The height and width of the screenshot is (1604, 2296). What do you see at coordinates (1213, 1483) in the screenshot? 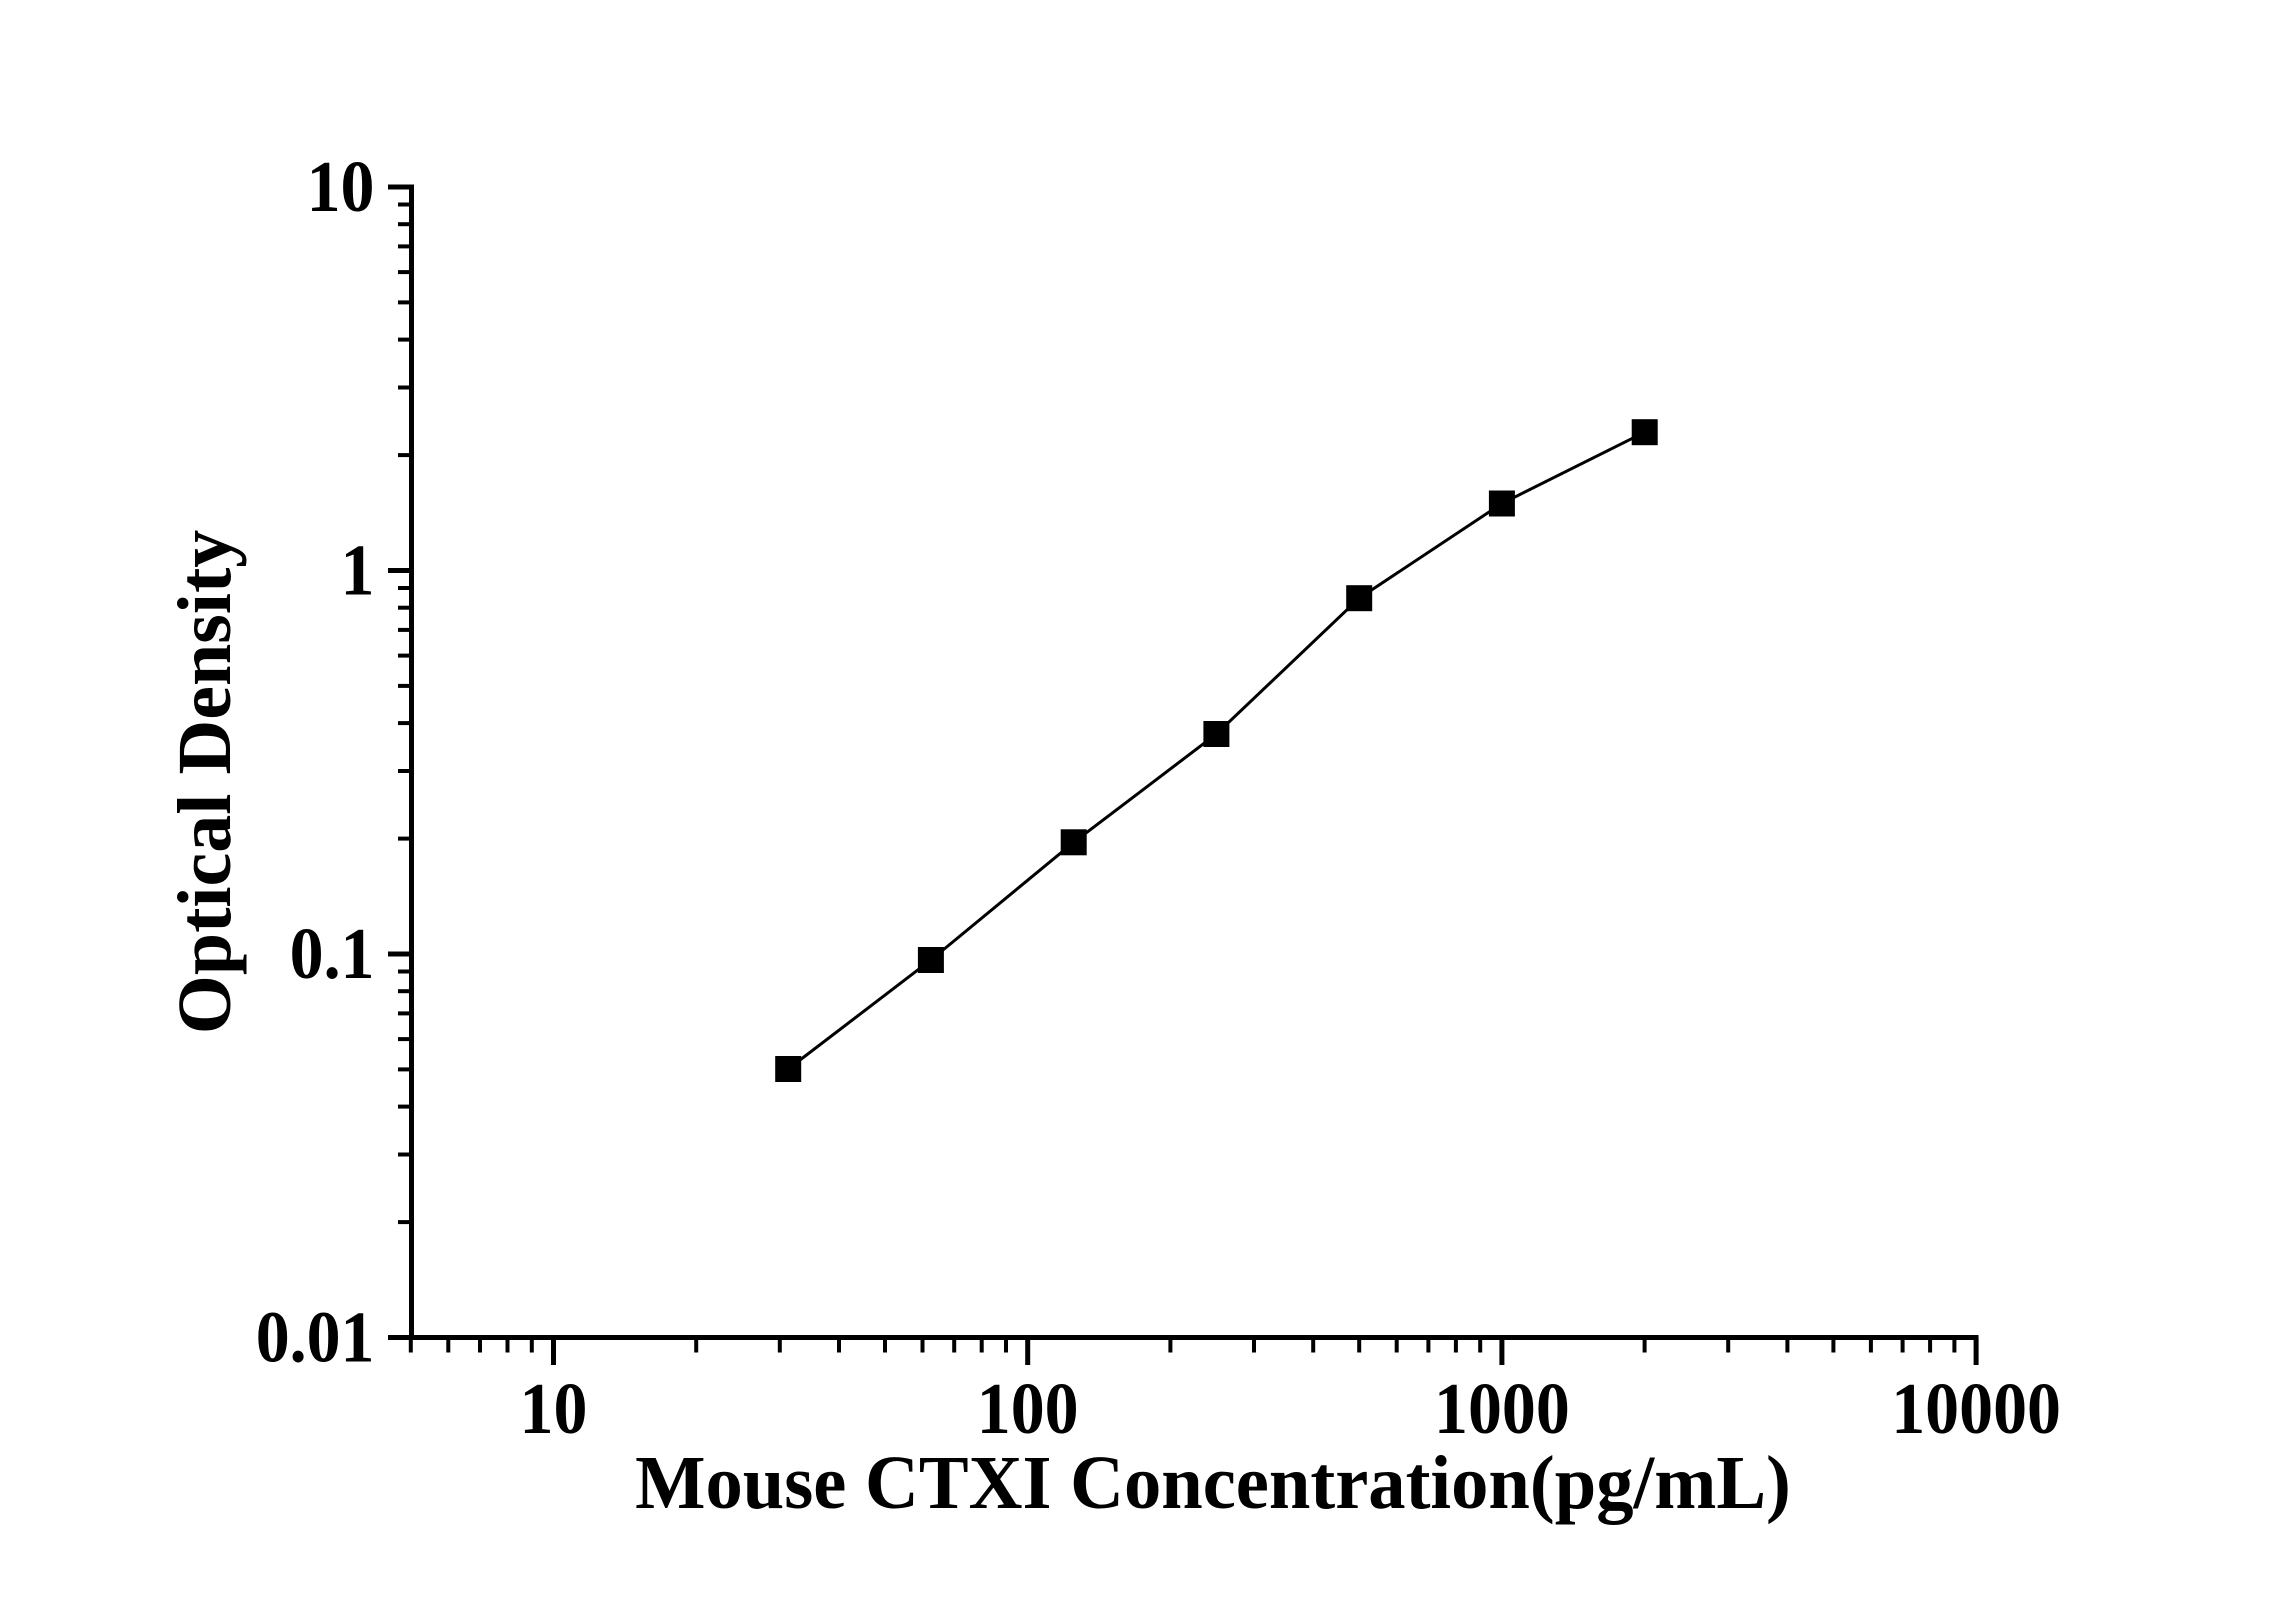
I see `svg-text:Mouse CTXI Concentration(pg/mL: Mouse CTXI Concentration(pg/mL)` at bounding box center [1213, 1483].